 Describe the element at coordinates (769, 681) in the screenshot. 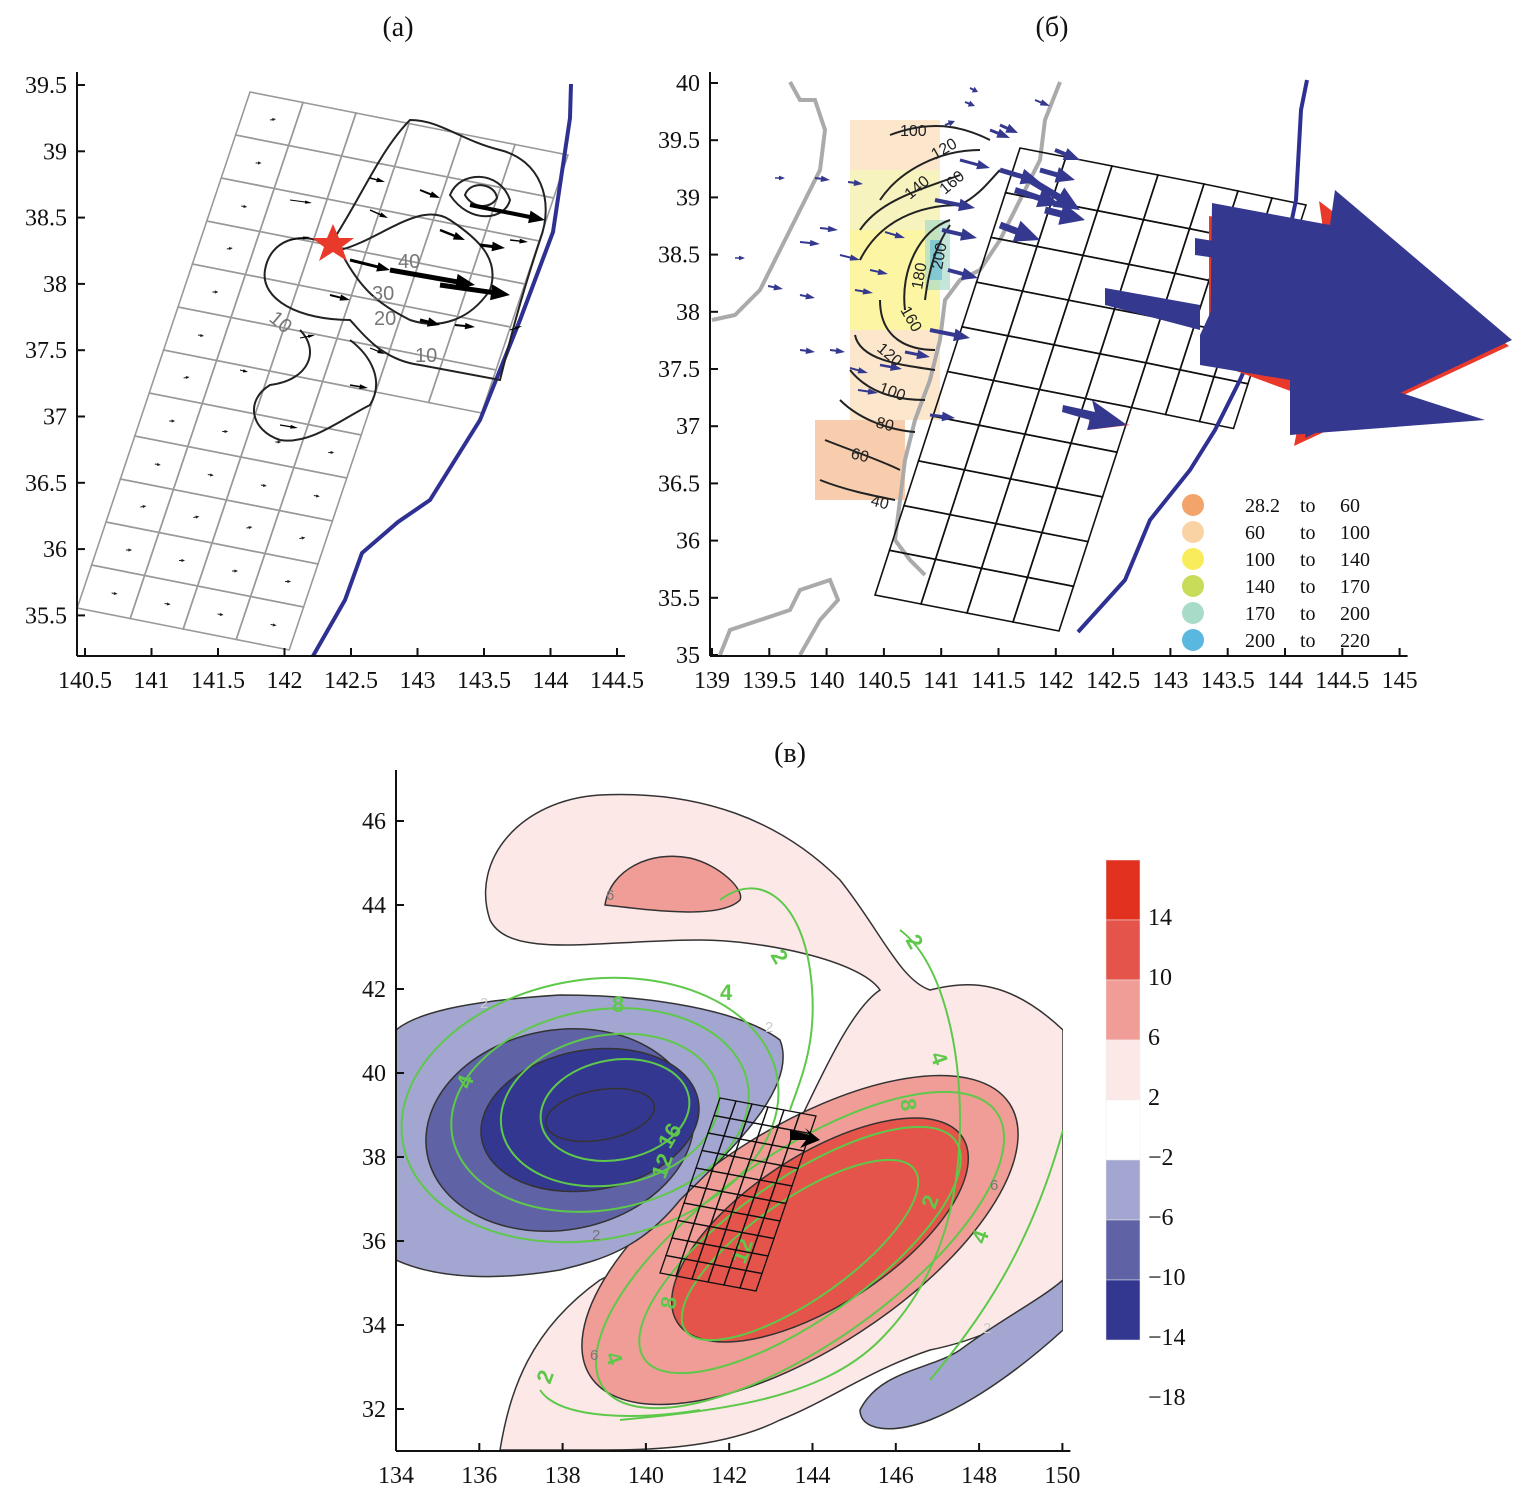

I see `x-tick-label: 139.5` at that location.